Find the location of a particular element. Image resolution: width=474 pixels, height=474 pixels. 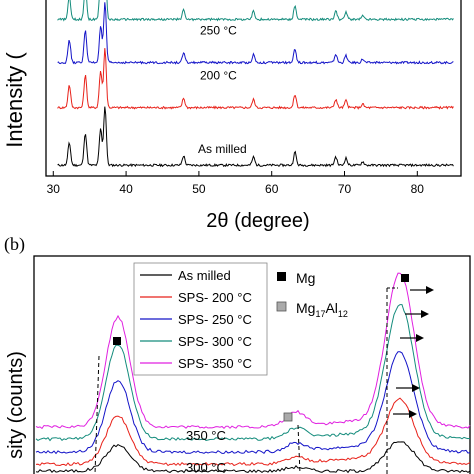

series-label: 200 °C is located at coordinates (218, 76).